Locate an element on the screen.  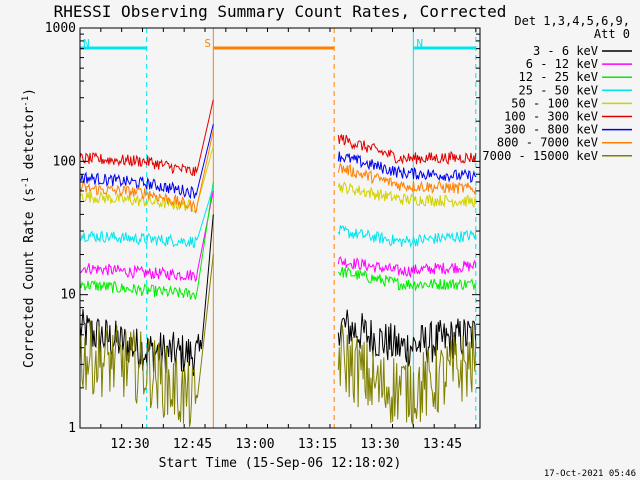
flag-label-2: S is located at coordinates (207, 43).